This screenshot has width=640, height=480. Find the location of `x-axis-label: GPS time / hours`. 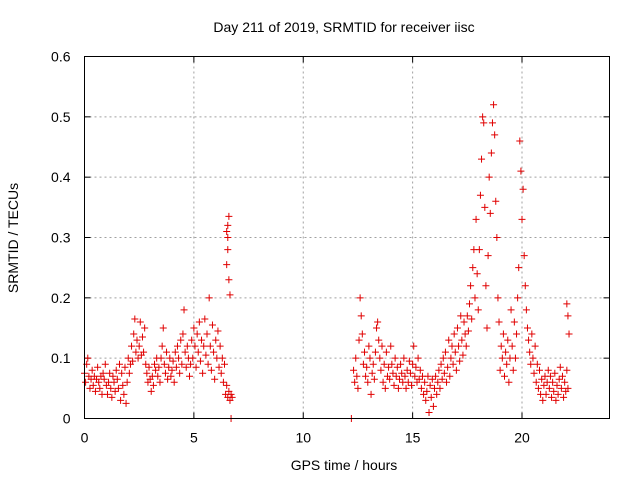

x-axis-label: GPS time / hours is located at coordinates (344, 465).